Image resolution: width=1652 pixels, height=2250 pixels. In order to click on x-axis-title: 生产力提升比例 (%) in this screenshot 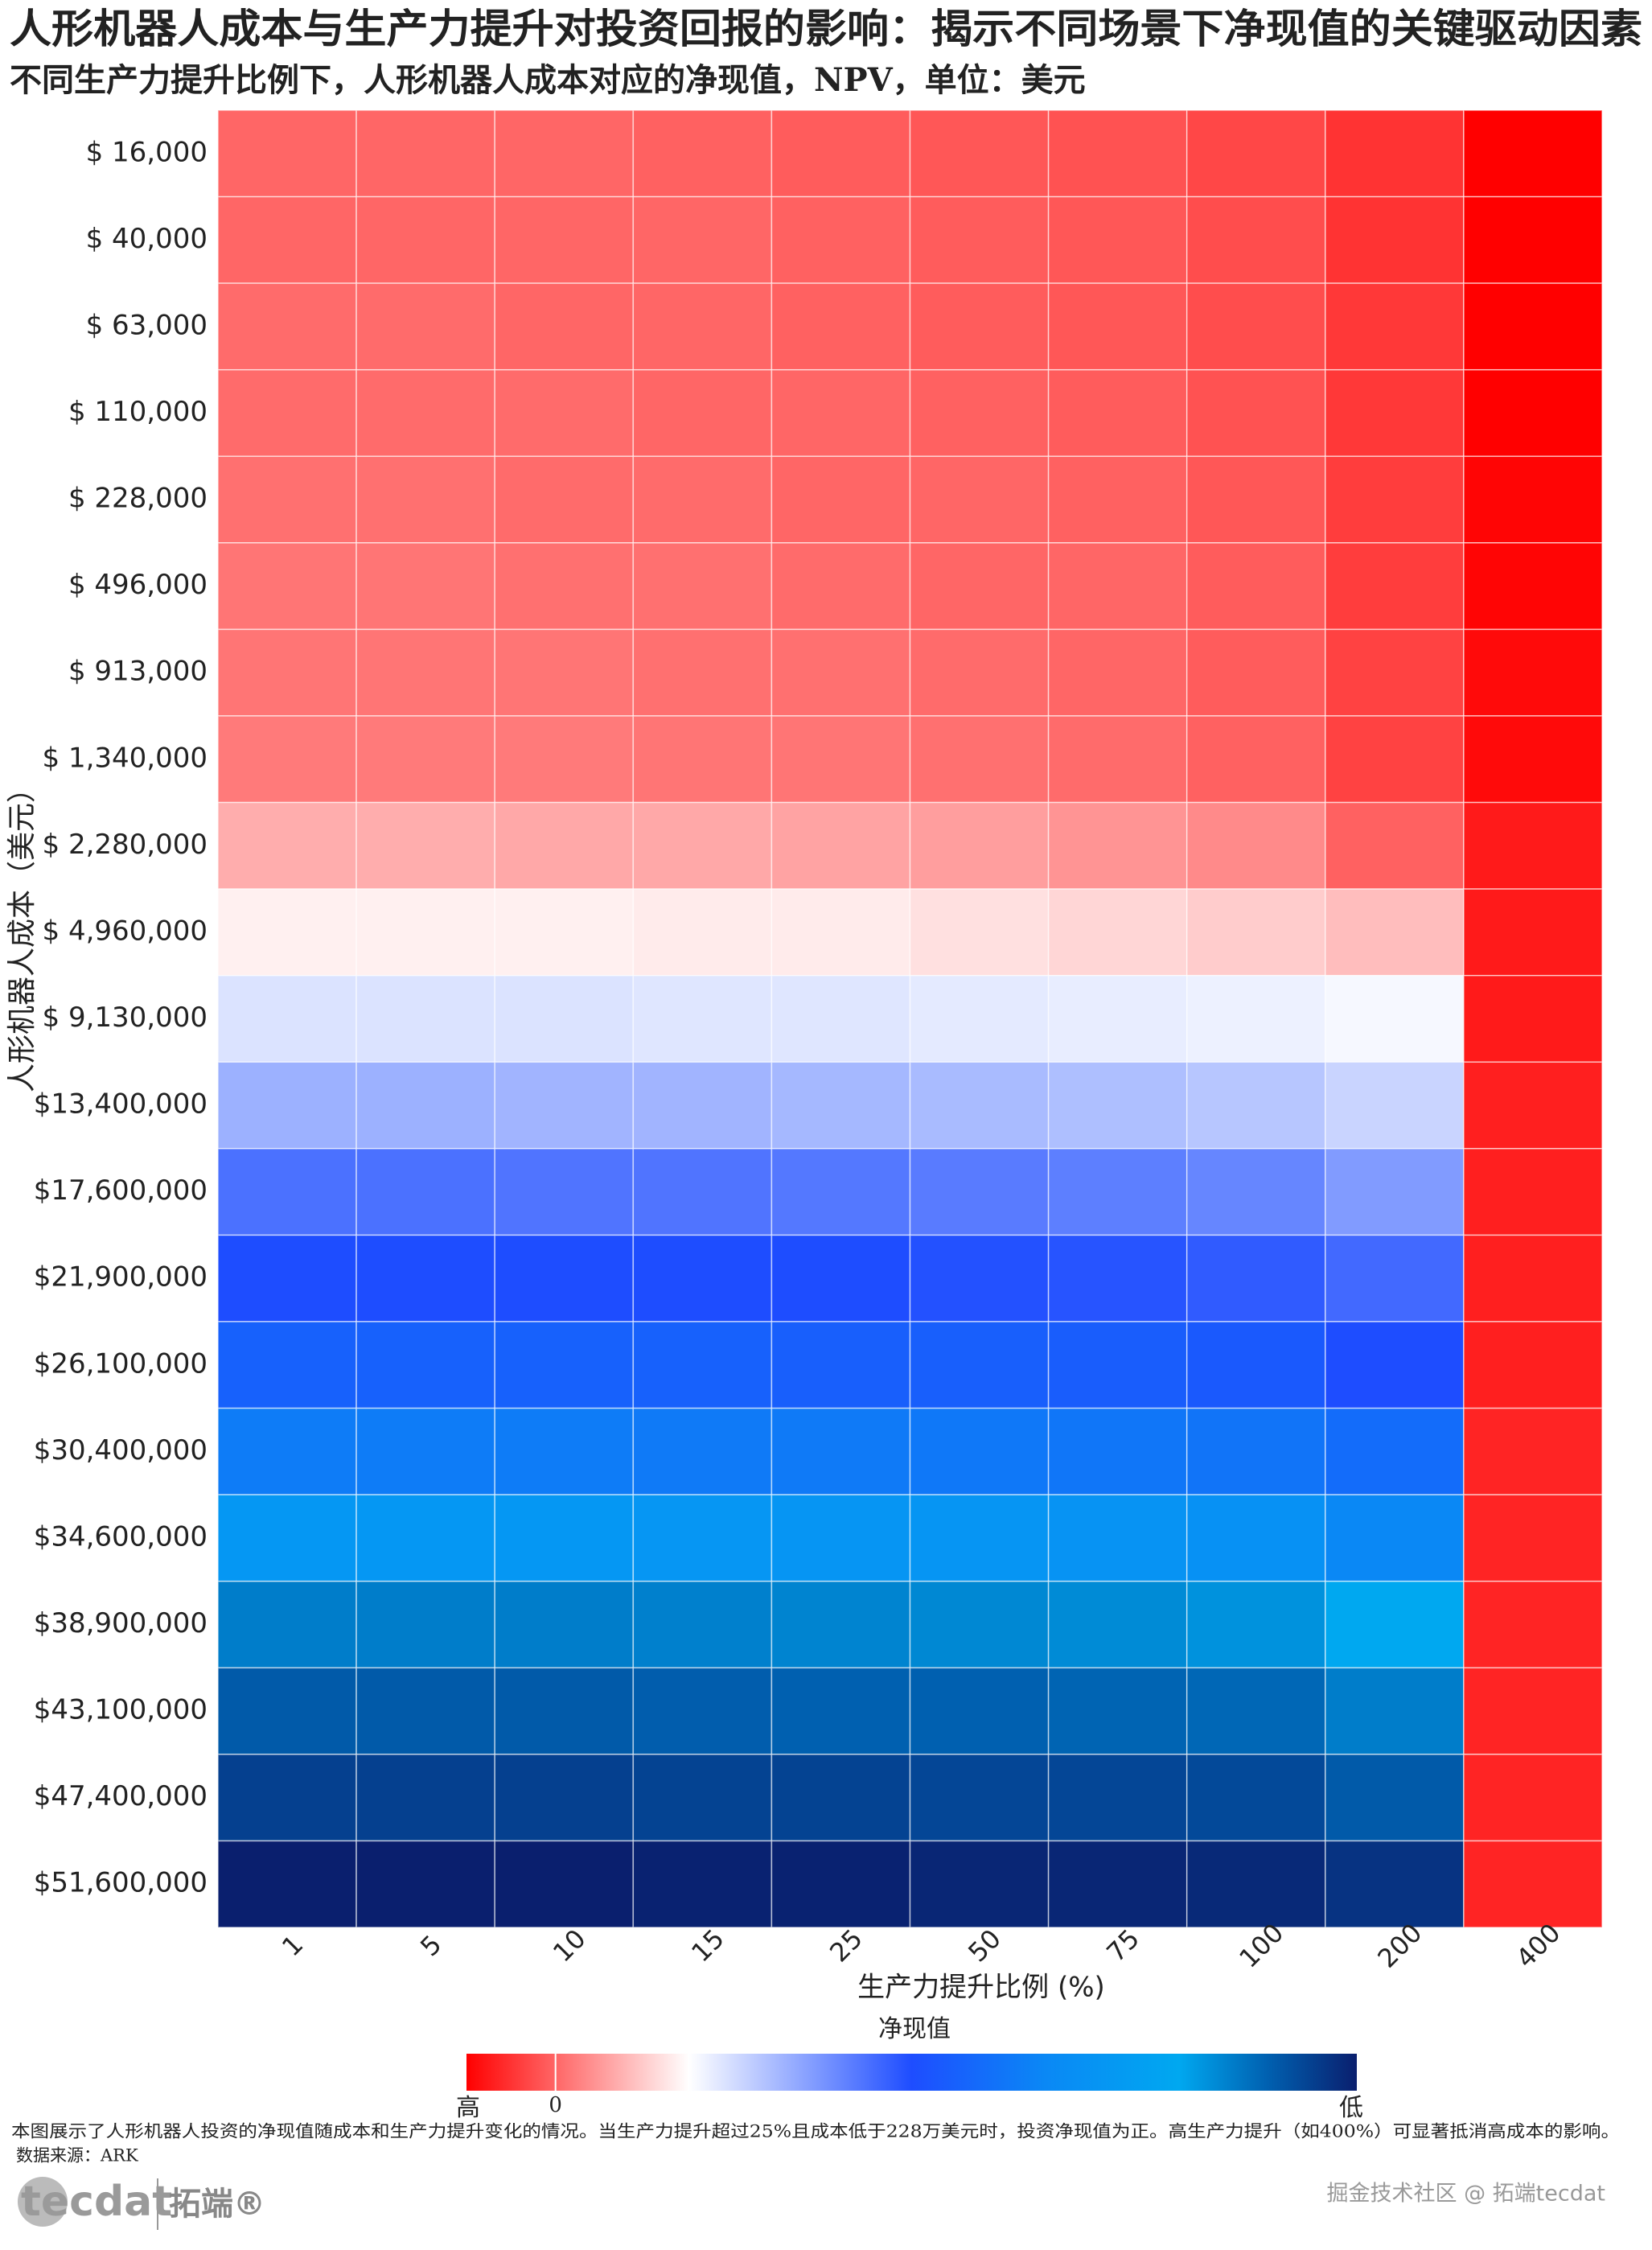, I will do `click(981, 1988)`.